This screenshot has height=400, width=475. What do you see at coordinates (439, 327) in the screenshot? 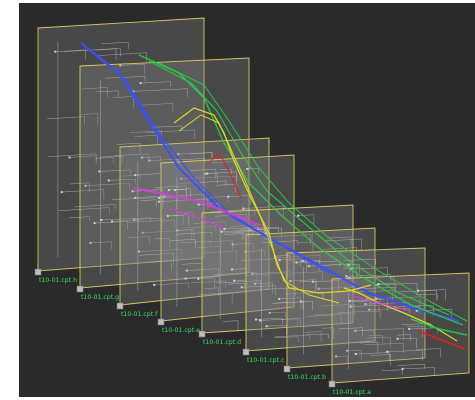
I see `trace-green` at bounding box center [439, 327].